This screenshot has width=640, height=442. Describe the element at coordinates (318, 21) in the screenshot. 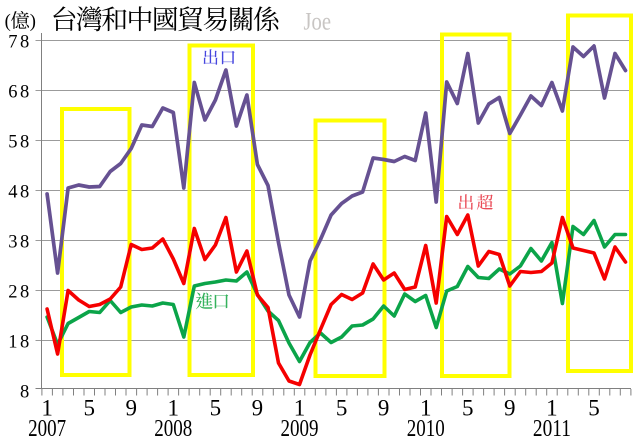

I see `svg-text: Joe` at that location.